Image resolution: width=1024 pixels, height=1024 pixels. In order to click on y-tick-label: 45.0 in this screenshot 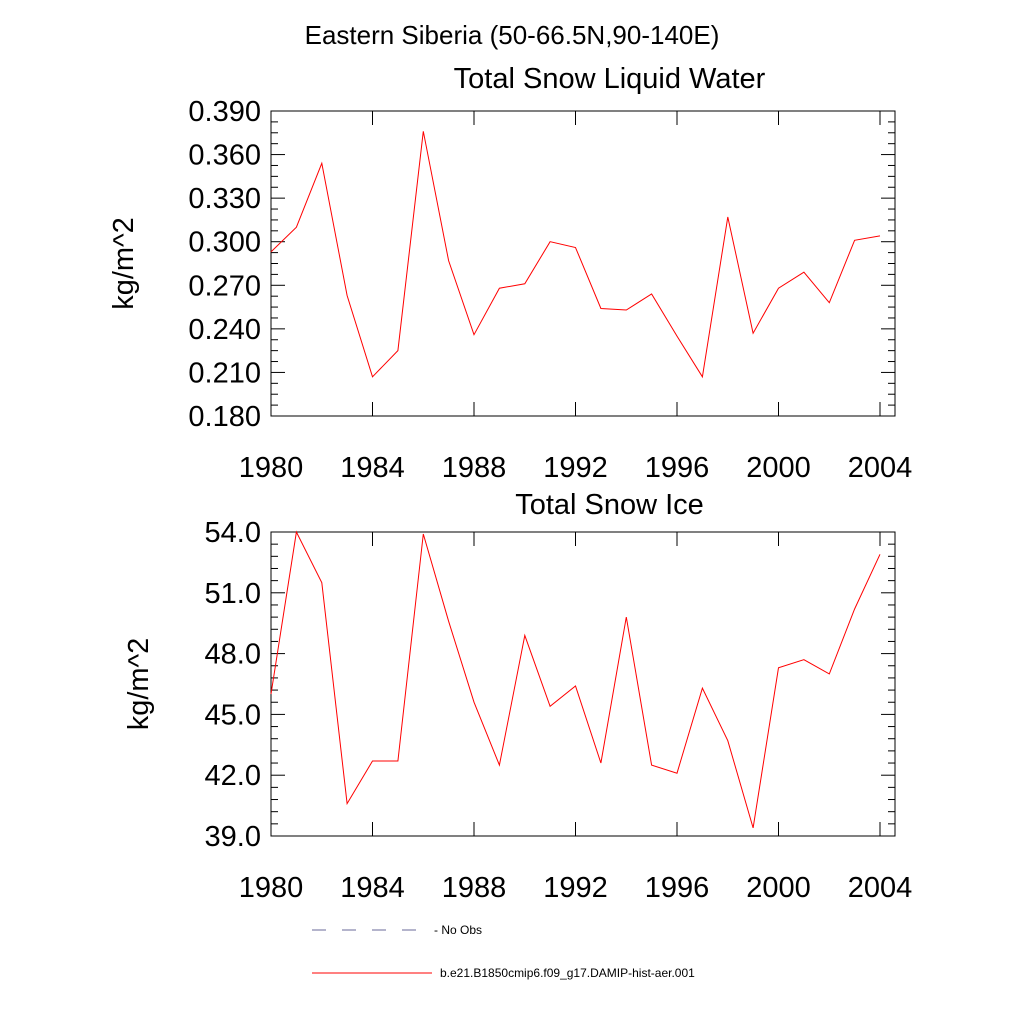, I will do `click(233, 715)`.